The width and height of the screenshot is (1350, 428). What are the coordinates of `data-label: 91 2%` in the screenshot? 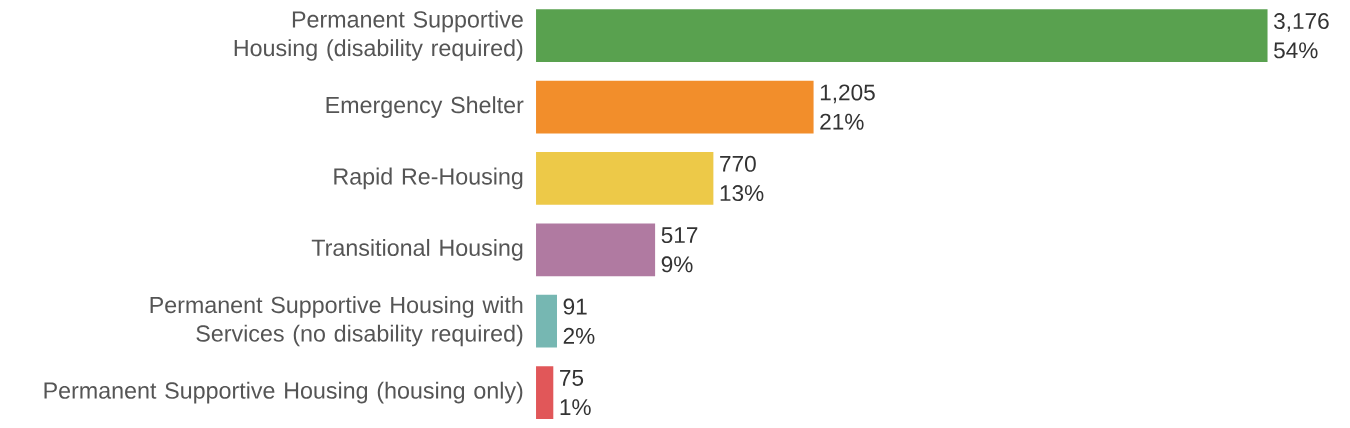 It's located at (579, 321).